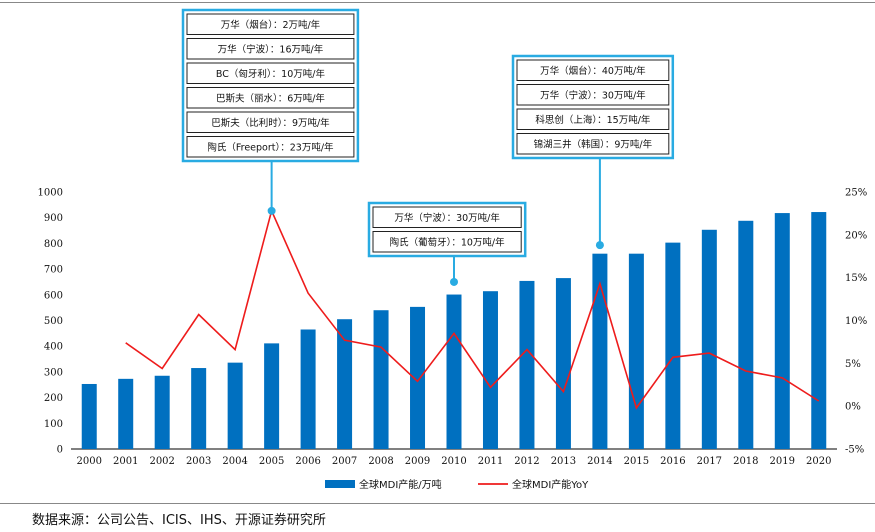 The width and height of the screenshot is (875, 532). What do you see at coordinates (53, 295) in the screenshot?
I see `y-left-tick-label: 600` at bounding box center [53, 295].